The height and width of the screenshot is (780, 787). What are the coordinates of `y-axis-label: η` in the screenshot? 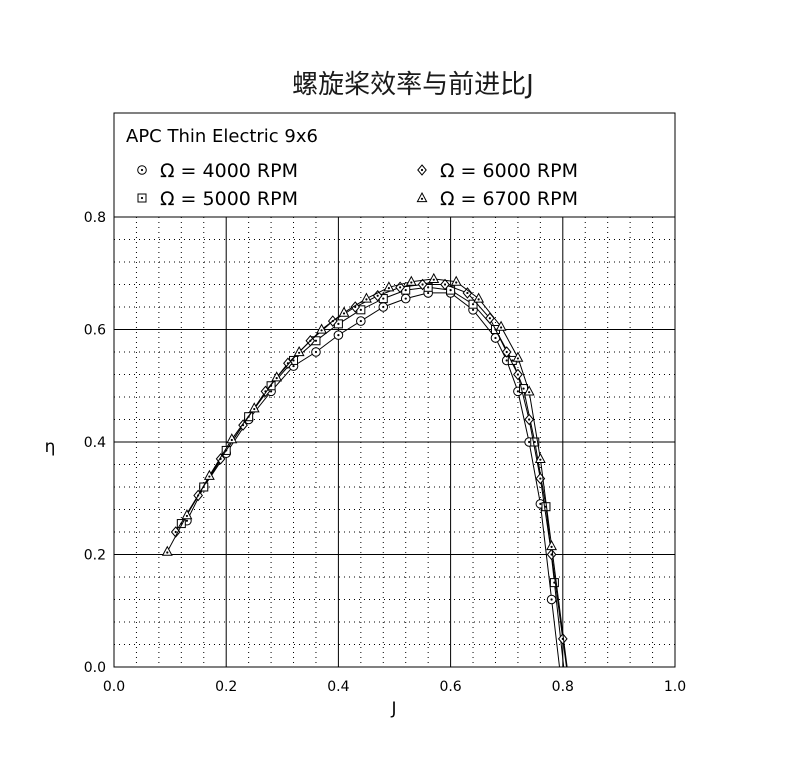 It's located at (50, 447).